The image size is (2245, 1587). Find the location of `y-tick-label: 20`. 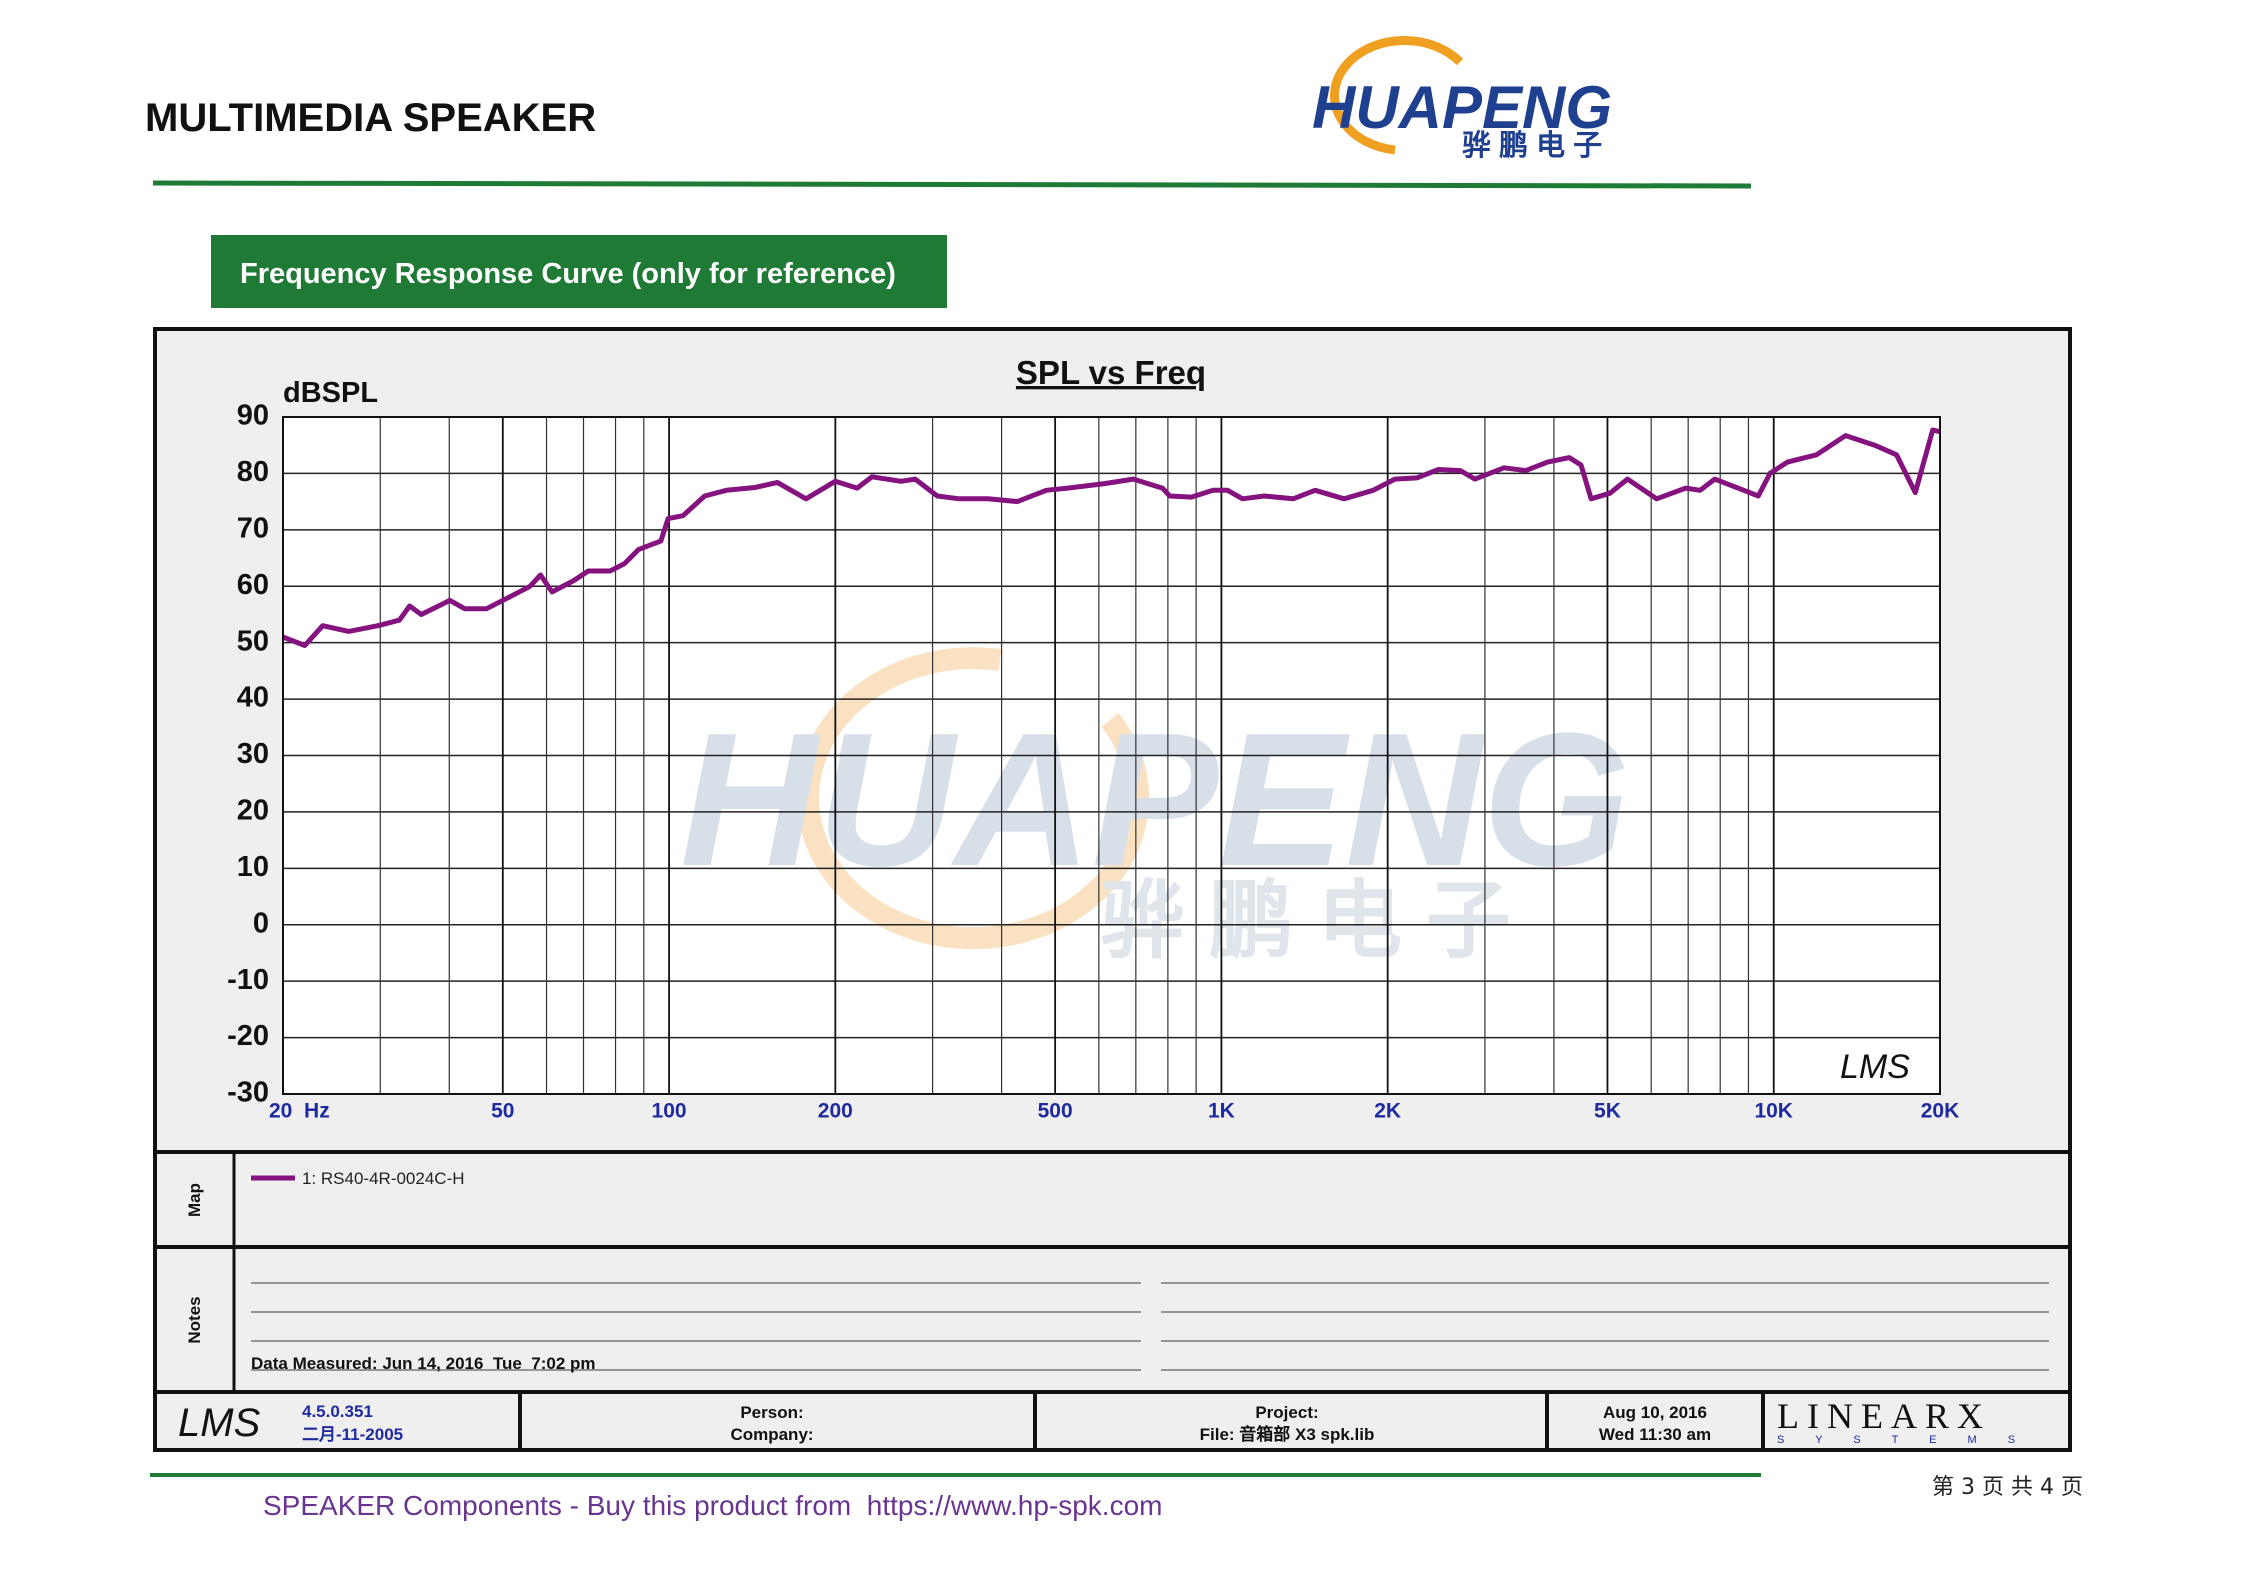

y-tick-label: 20 is located at coordinates (253, 811).